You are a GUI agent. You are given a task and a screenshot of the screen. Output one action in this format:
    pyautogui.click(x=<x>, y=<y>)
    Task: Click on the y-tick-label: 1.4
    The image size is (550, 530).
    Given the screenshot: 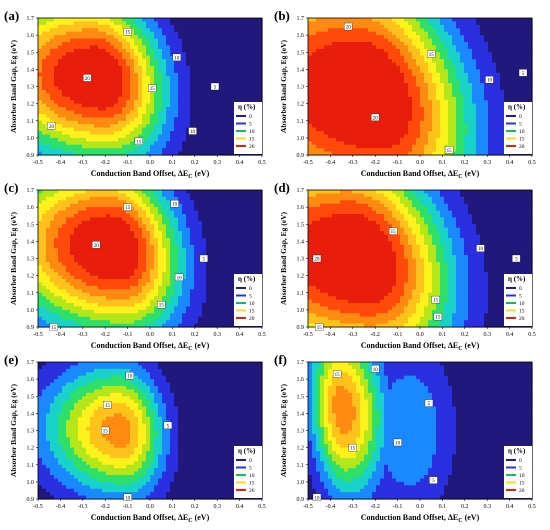 What is the action you would take?
    pyautogui.click(x=31, y=70)
    